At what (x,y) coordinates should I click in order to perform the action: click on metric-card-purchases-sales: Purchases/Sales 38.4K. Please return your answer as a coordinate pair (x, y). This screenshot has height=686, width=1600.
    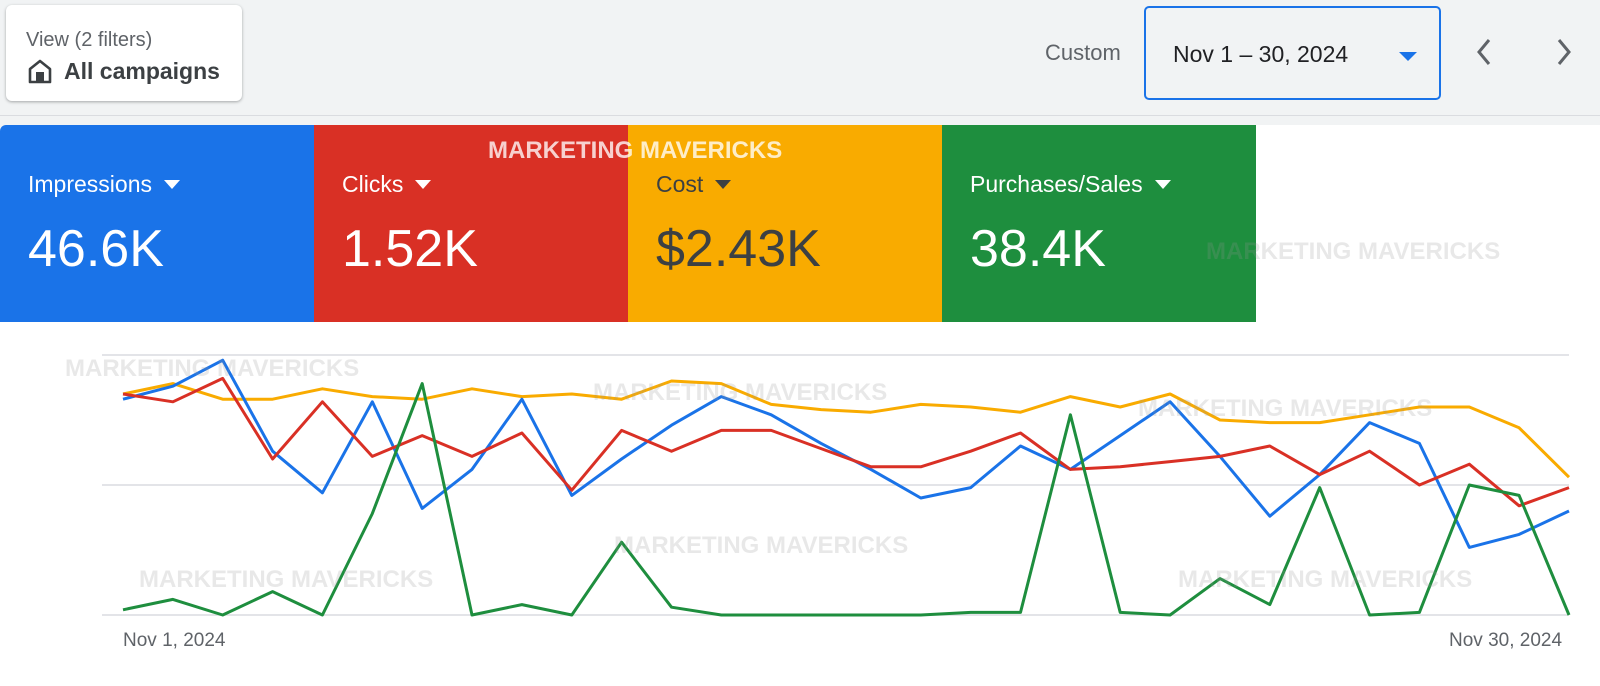
    Looking at the image, I should click on (1099, 223).